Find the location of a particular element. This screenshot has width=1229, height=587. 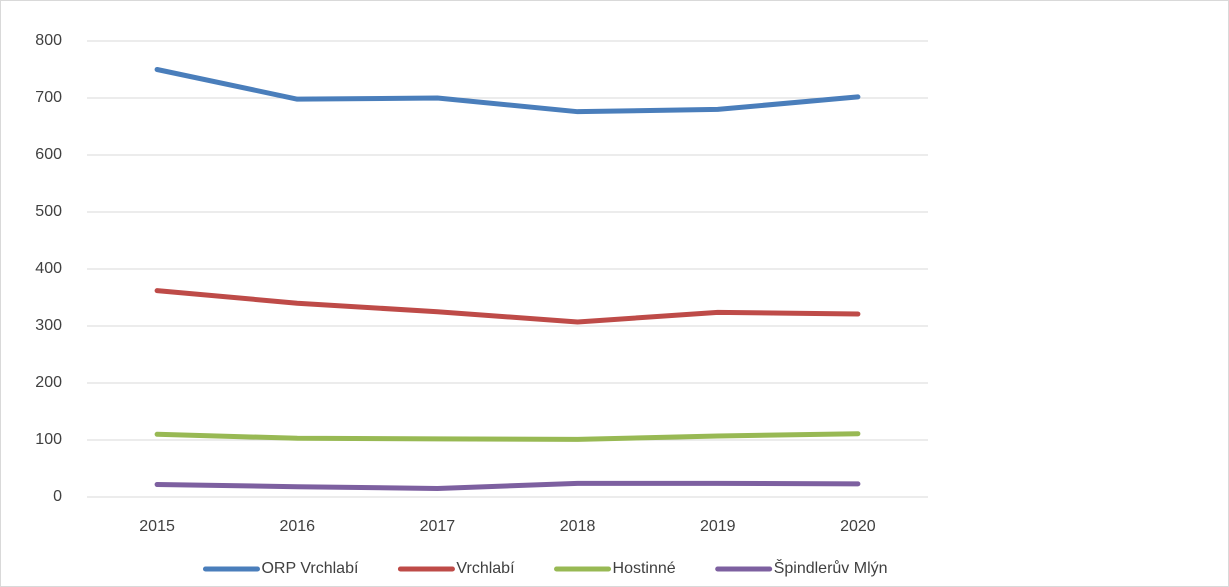

y-tick-label: 800 is located at coordinates (48, 40).